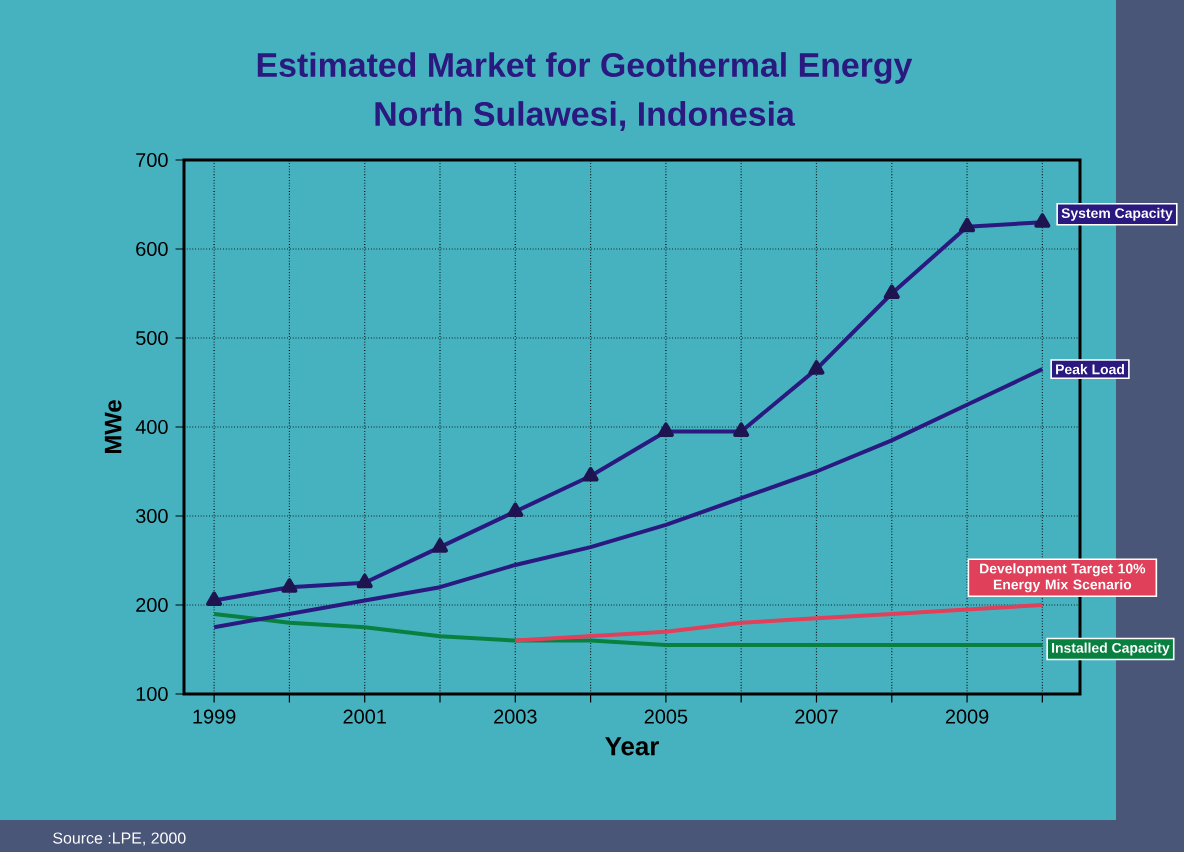 This screenshot has height=852, width=1184. What do you see at coordinates (152, 249) in the screenshot?
I see `y-tick-label: 600` at bounding box center [152, 249].